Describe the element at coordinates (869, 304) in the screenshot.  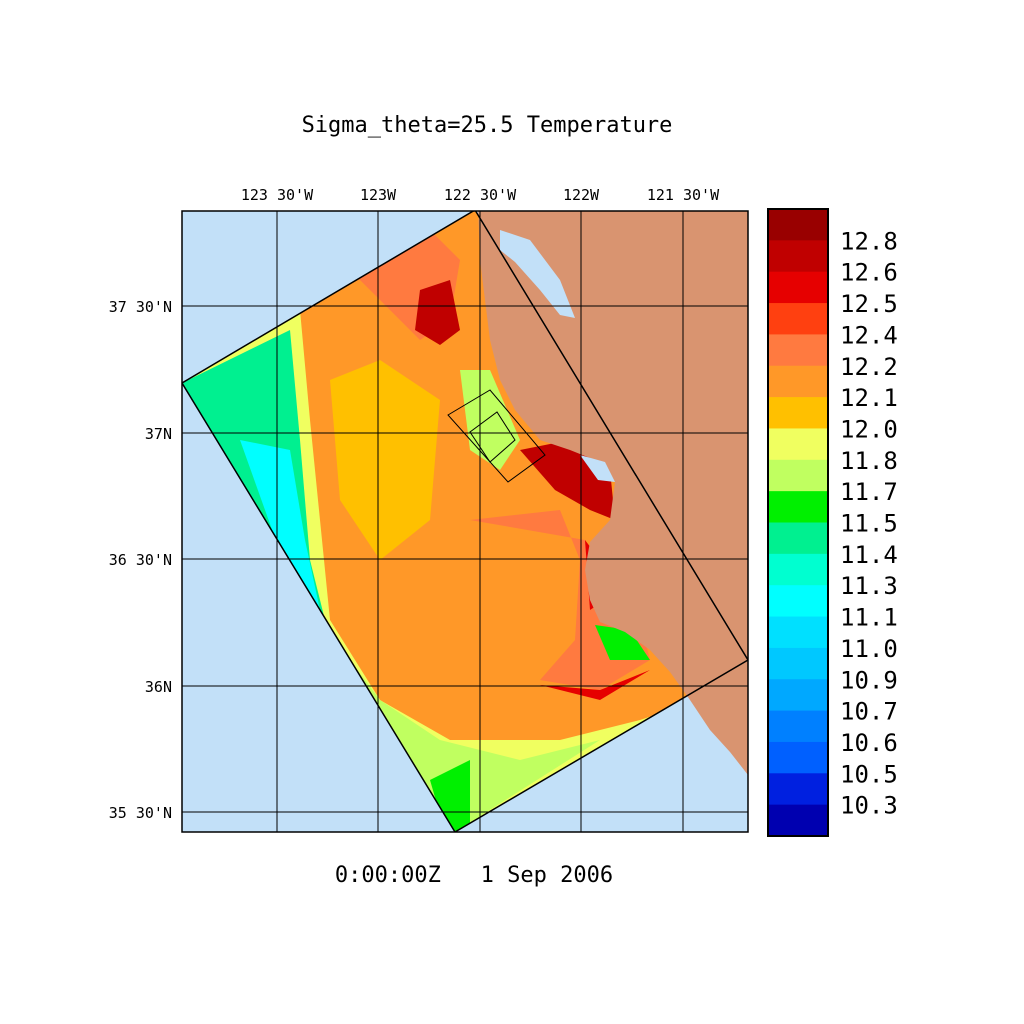
I see `colorbar-label: 12.5` at that location.